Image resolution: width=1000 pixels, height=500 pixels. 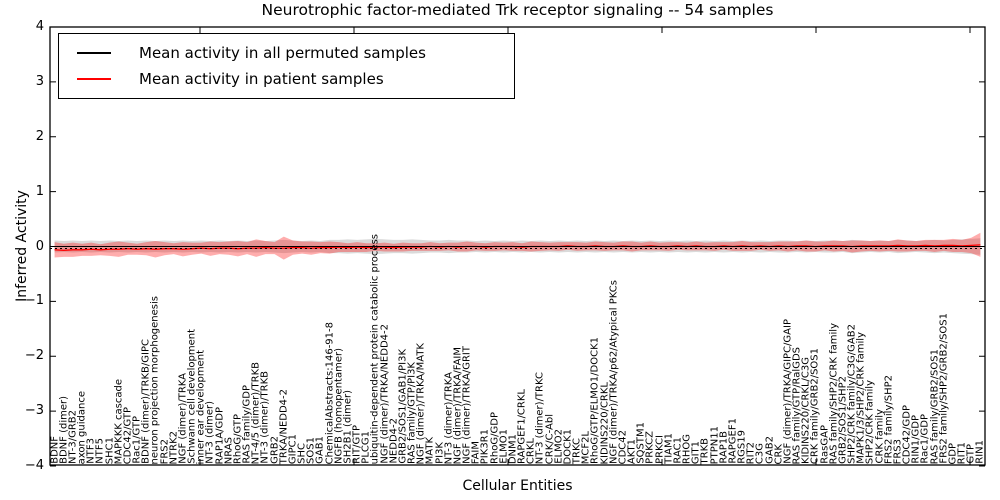 I want to click on y-tick-label: −3, so click(x=34, y=411).